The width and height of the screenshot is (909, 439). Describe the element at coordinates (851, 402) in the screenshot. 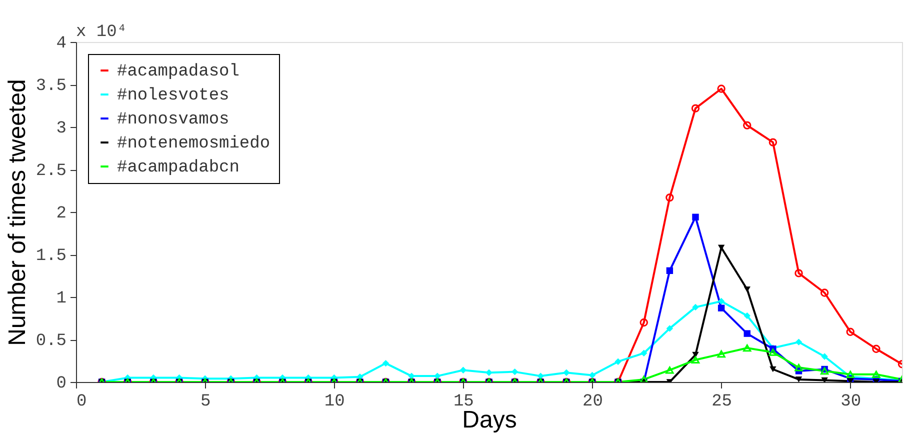

I see `x-tick-label: 30` at that location.